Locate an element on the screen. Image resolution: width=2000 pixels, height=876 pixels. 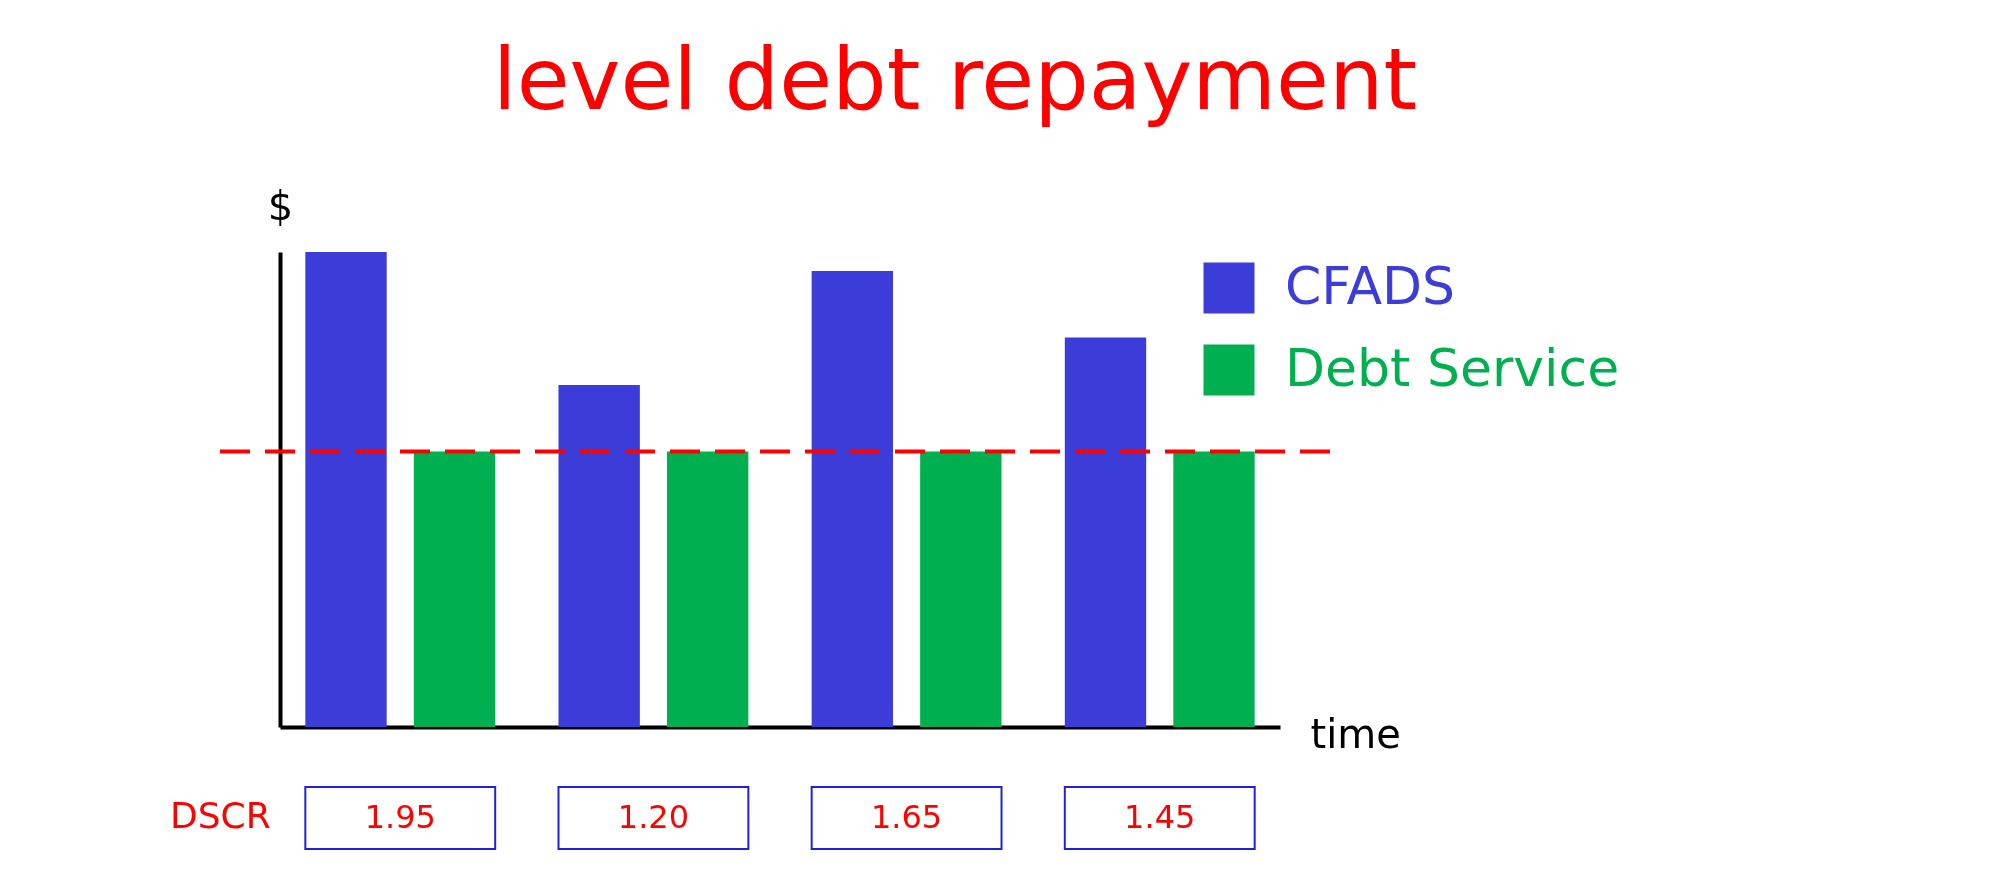
y-axis-title: $ is located at coordinates (280, 205).